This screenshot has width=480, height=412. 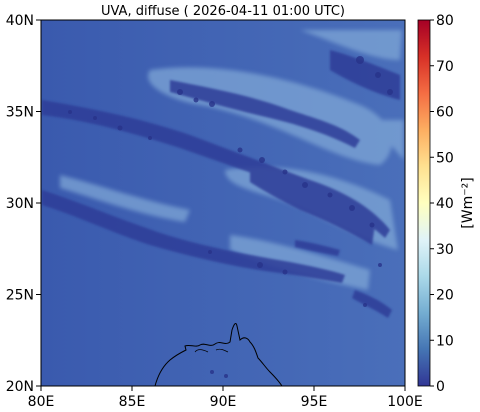 I want to click on map-title: UVA, diffuse ( 2026-04-11 01:00 UTC), so click(x=223, y=11).